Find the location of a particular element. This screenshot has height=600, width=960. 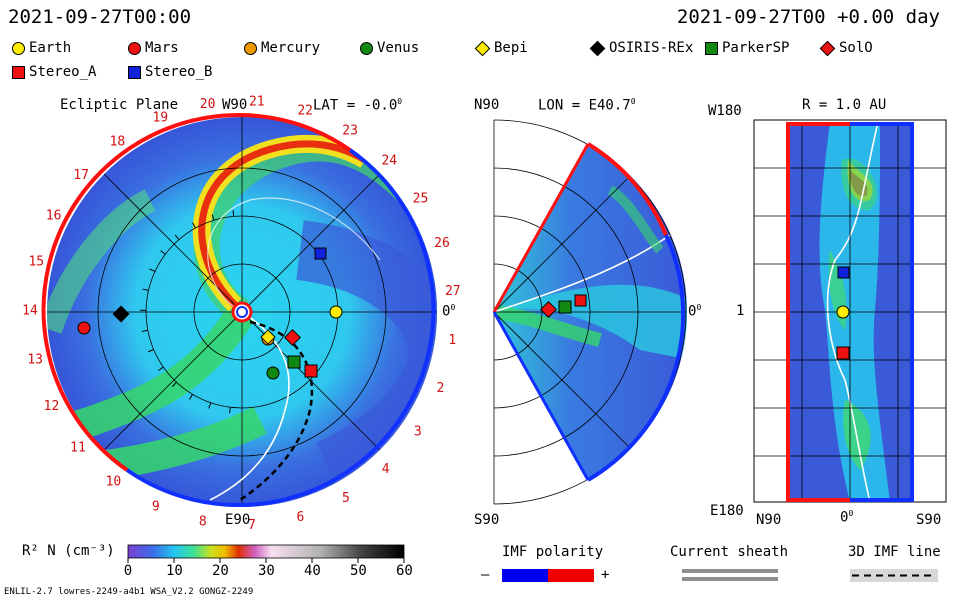

carrington-label: 22 is located at coordinates (305, 111).